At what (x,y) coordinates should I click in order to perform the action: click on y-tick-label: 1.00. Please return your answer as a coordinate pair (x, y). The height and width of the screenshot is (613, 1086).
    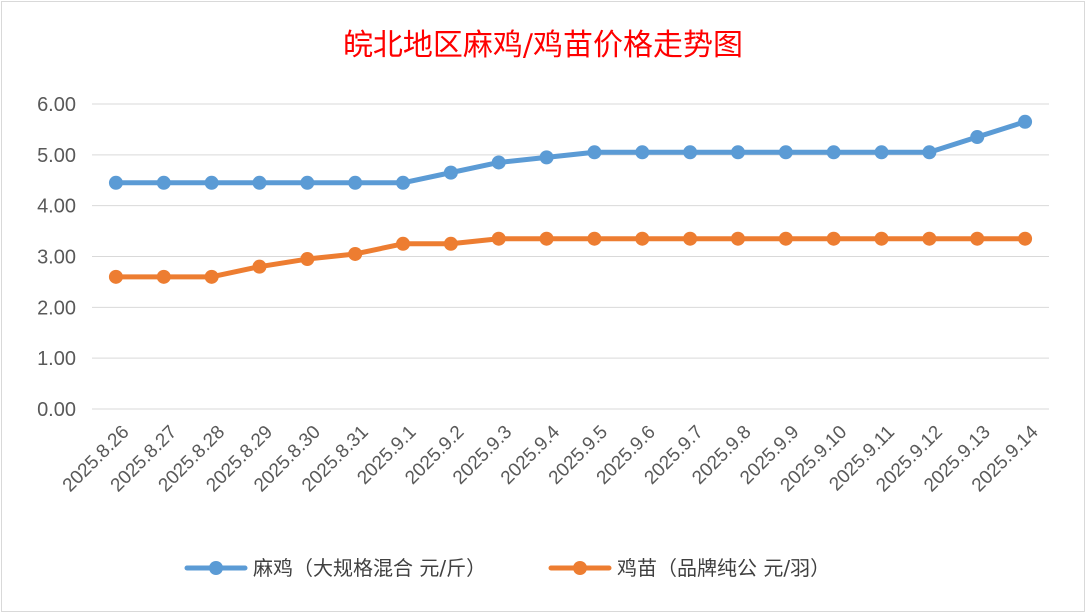
    Looking at the image, I should click on (56, 359).